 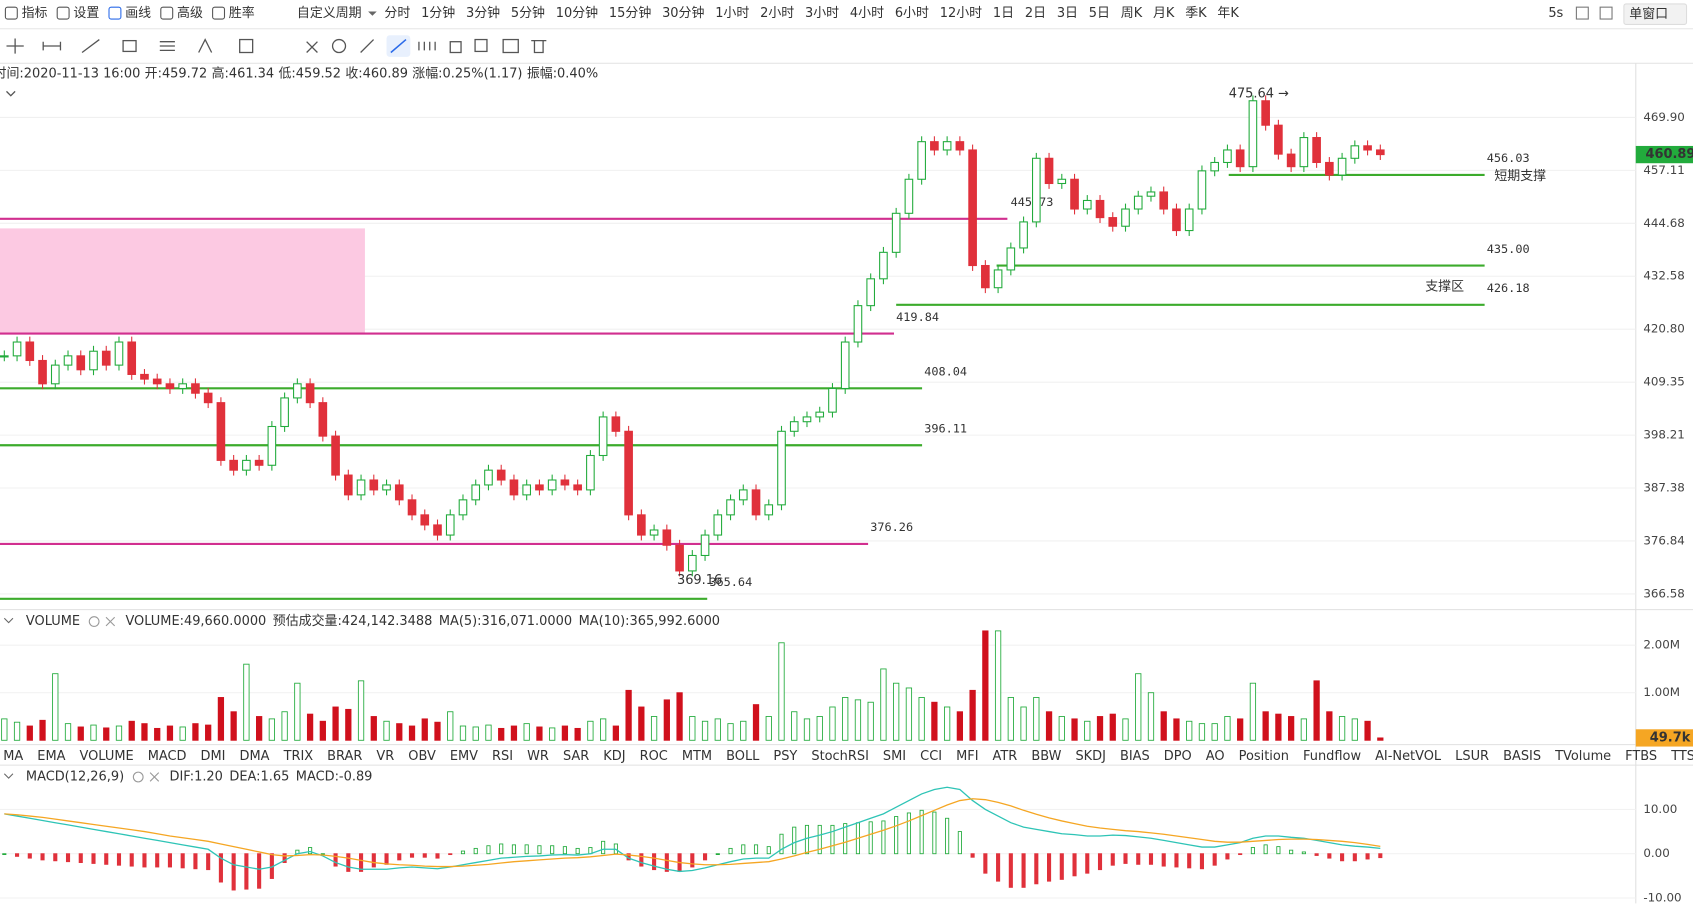 What do you see at coordinates (1582, 13) in the screenshot?
I see `fullscreen-icon` at bounding box center [1582, 13].